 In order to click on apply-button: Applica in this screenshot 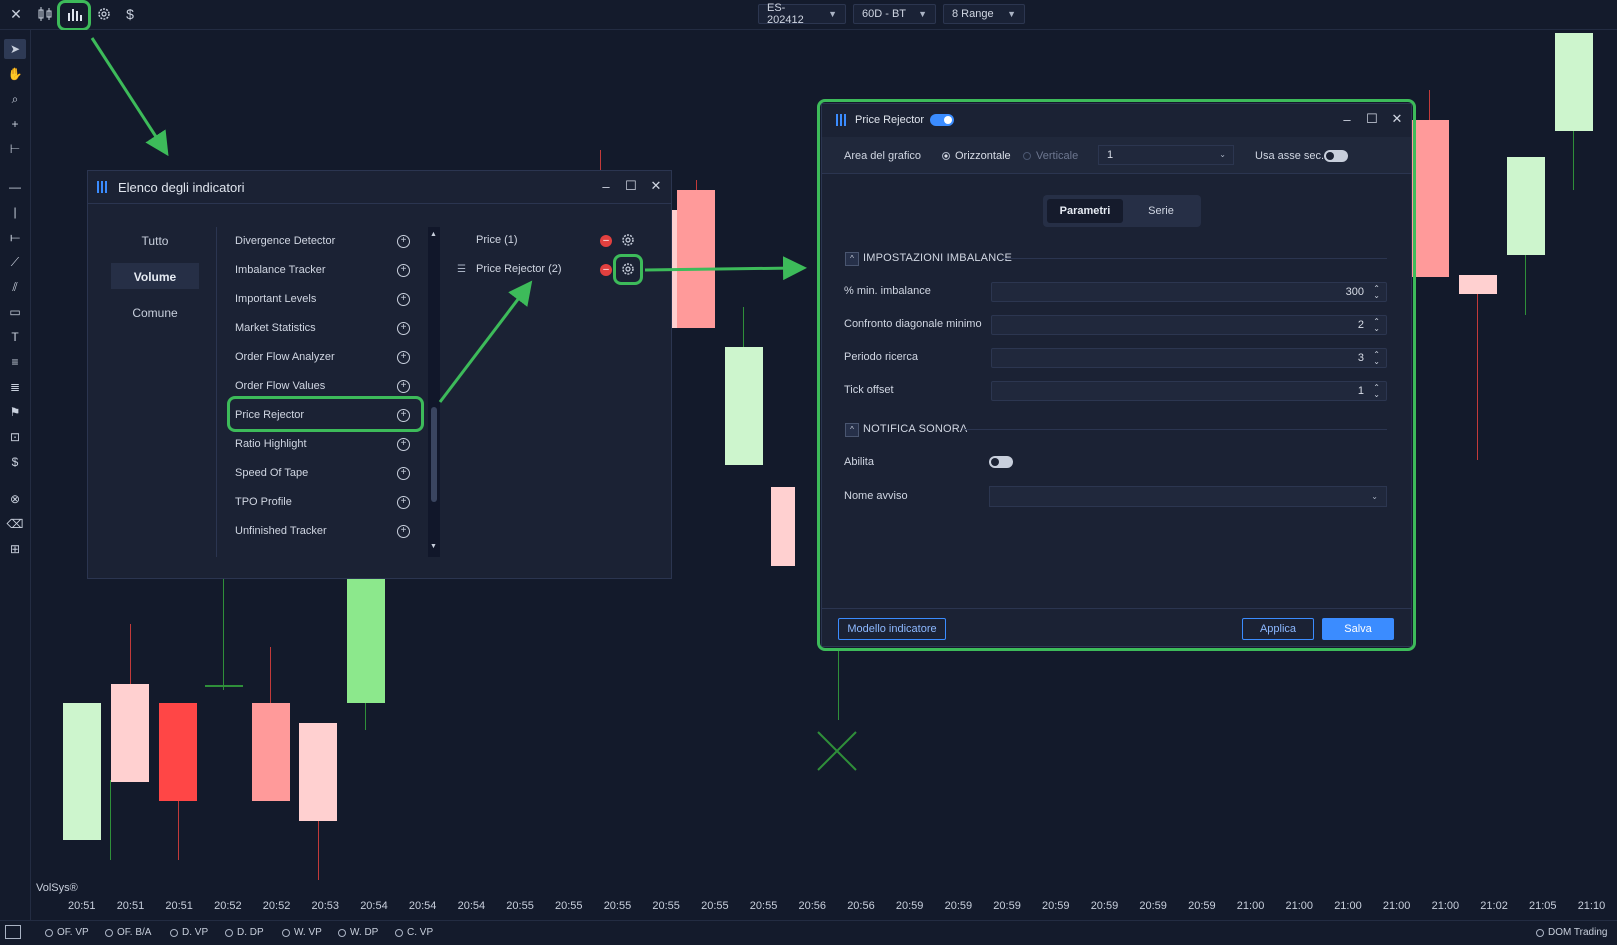, I will do `click(1278, 629)`.